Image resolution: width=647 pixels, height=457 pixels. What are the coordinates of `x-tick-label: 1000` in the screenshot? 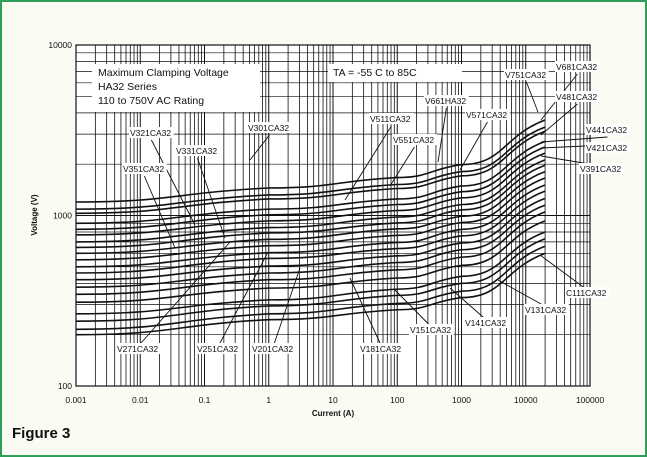 It's located at (461, 400).